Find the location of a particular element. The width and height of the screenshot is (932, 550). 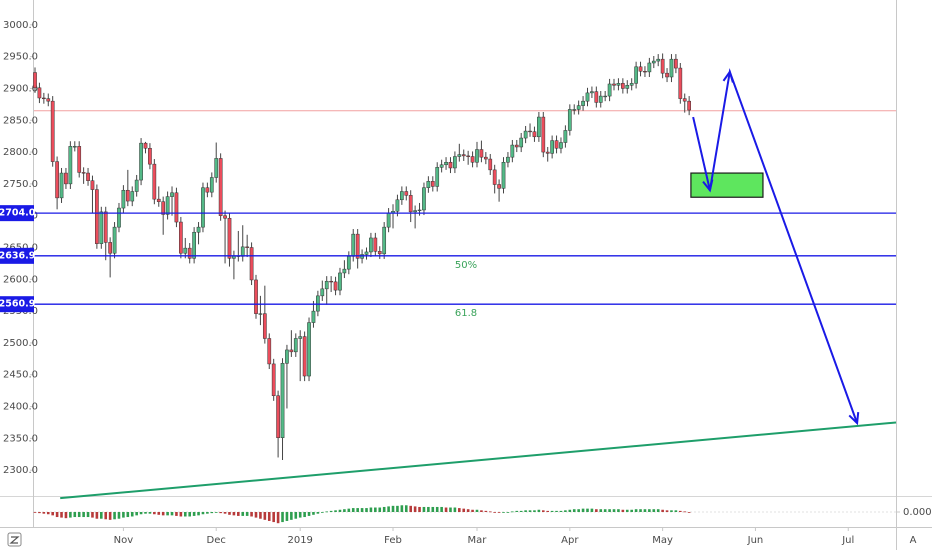

y-tick-label: 2750.0 is located at coordinates (20, 184).